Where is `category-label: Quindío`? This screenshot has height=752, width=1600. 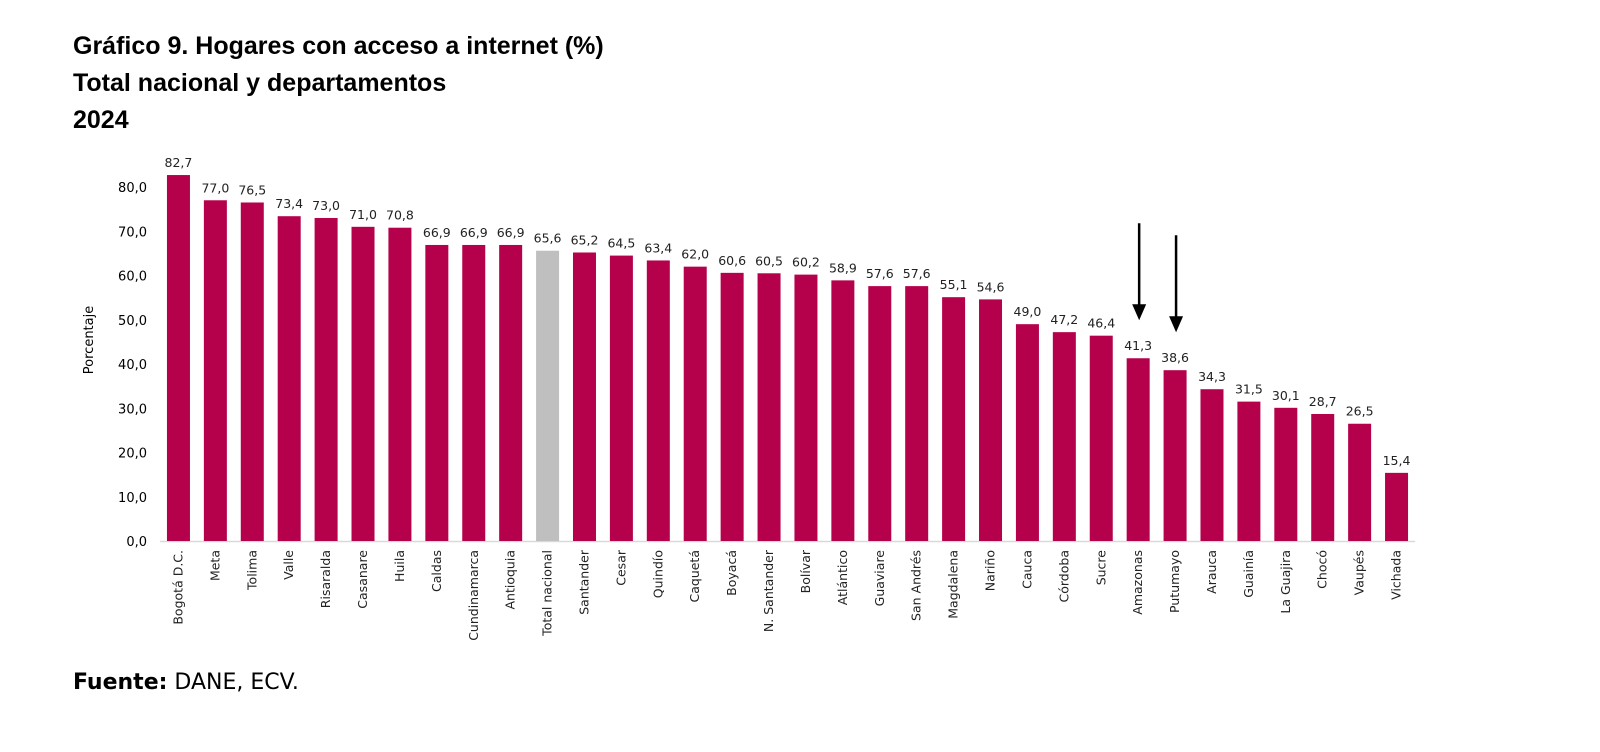
category-label: Quindío is located at coordinates (657, 574).